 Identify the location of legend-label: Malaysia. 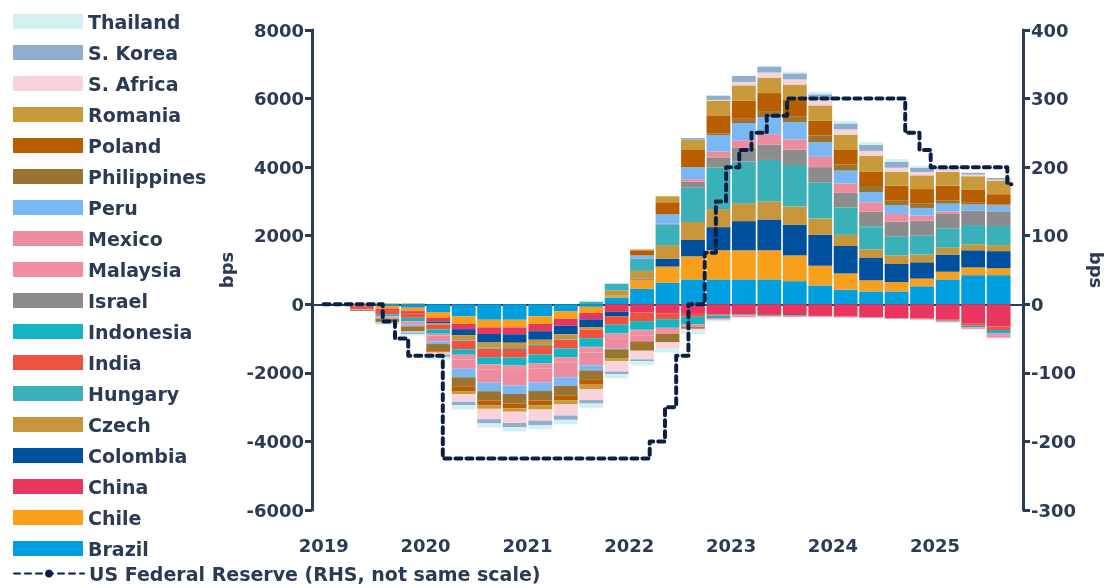
(135, 269).